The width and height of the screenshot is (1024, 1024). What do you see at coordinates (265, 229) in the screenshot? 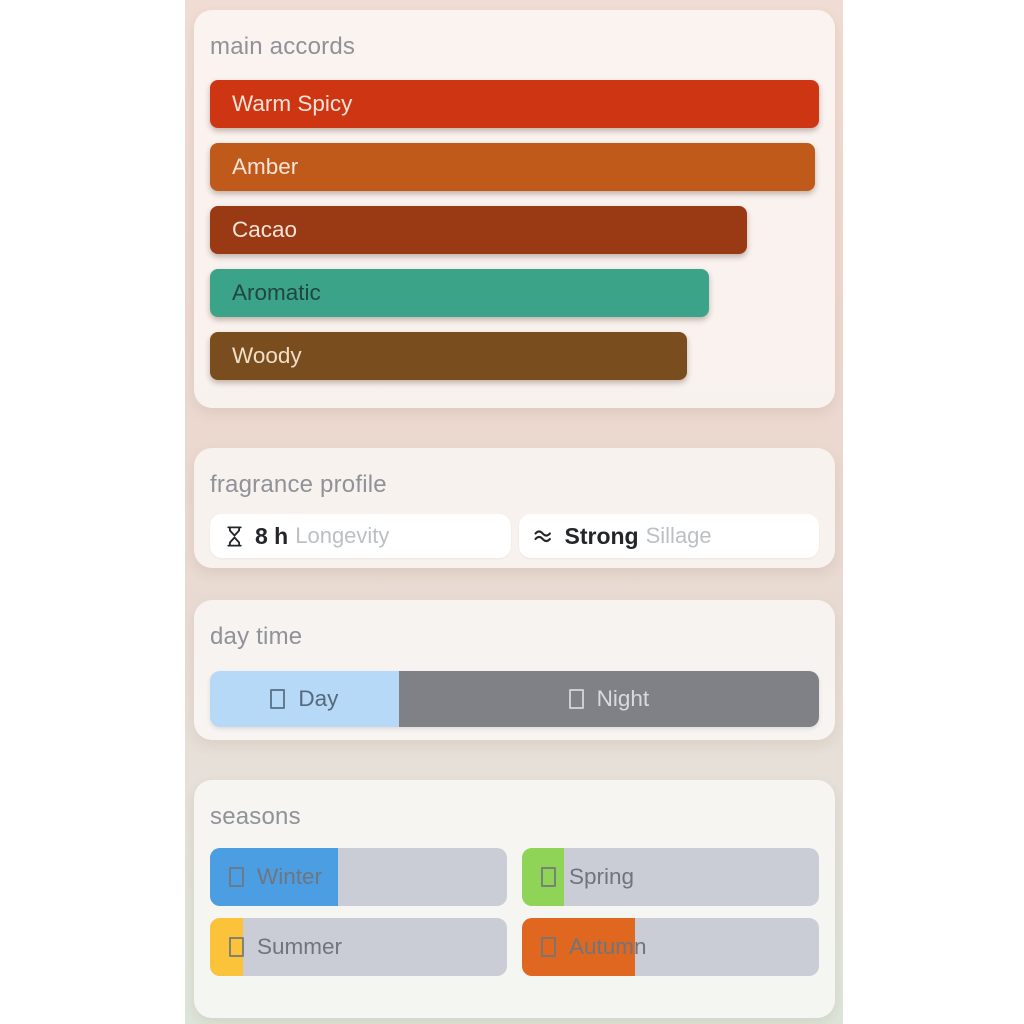
I see `accord-label: Cacao` at bounding box center [265, 229].